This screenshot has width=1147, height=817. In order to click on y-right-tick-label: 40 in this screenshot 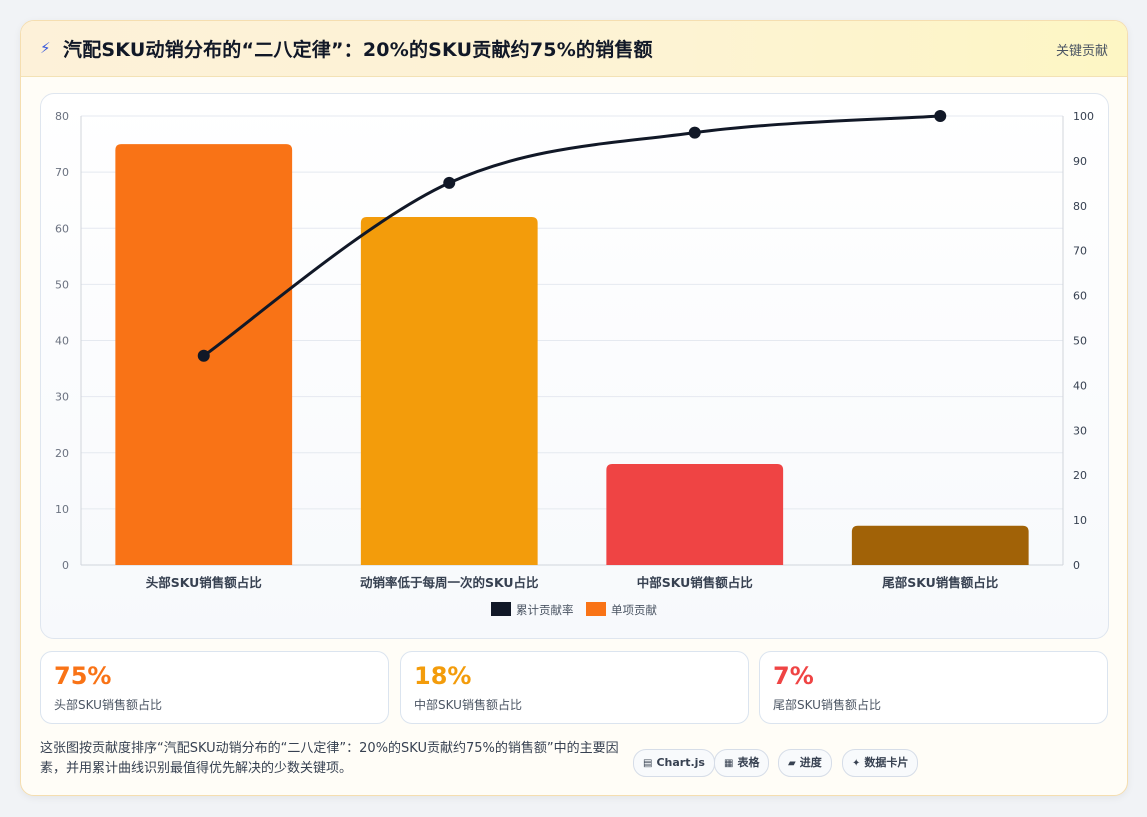, I will do `click(1080, 385)`.